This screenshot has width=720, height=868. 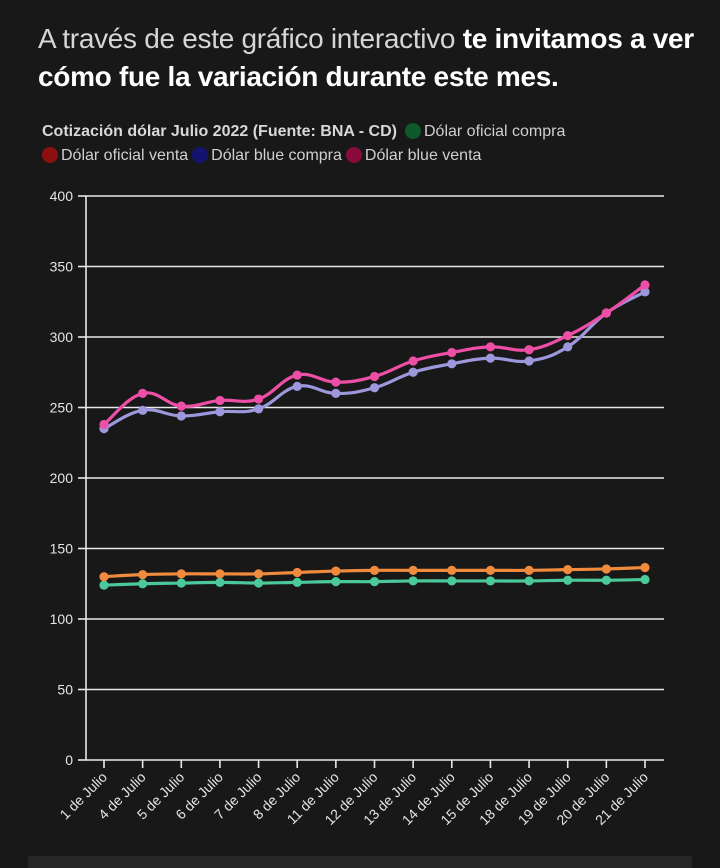 What do you see at coordinates (62, 478) in the screenshot?
I see `y-tick-label: 200` at bounding box center [62, 478].